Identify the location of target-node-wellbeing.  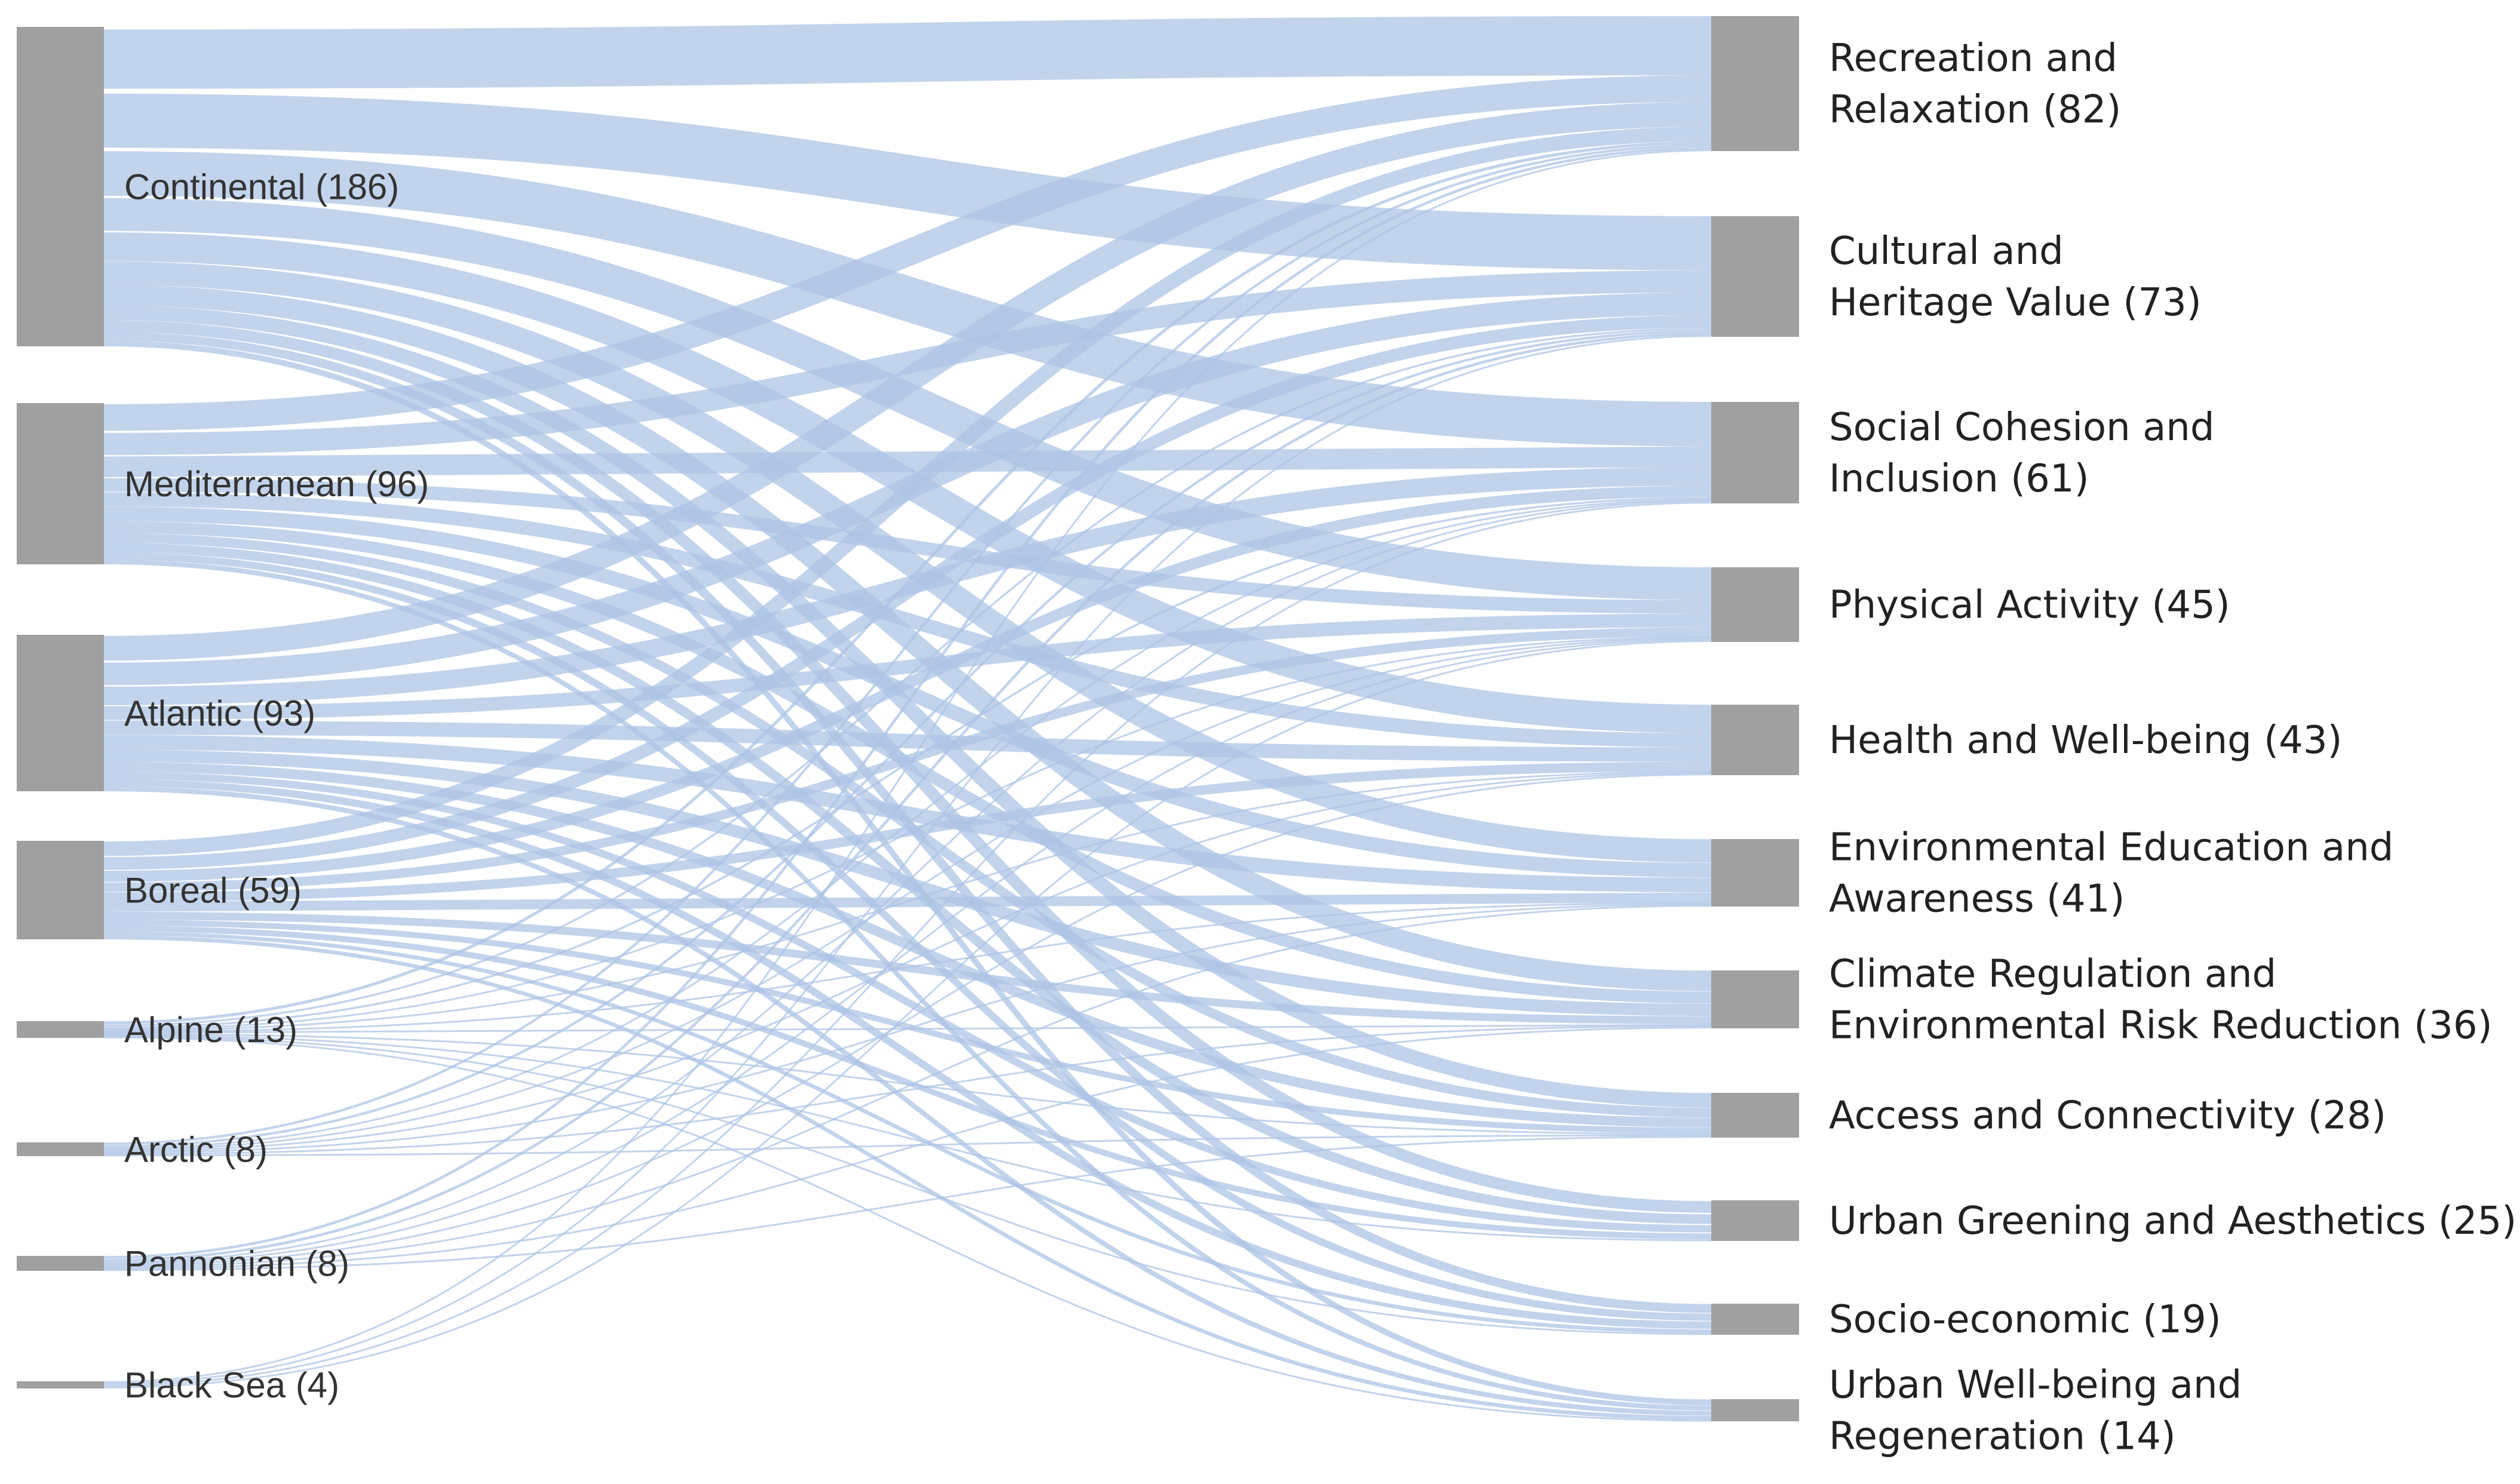
(1755, 1410).